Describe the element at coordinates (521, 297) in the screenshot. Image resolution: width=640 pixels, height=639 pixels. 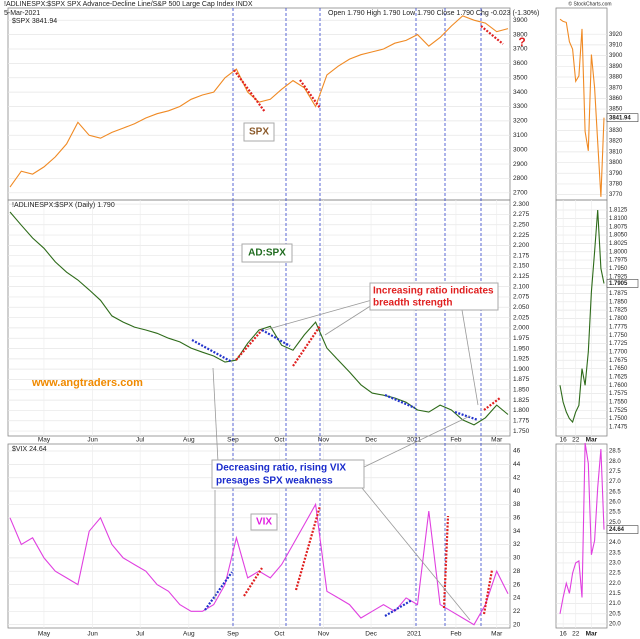
I see `y-tick-label: 2.075` at that location.